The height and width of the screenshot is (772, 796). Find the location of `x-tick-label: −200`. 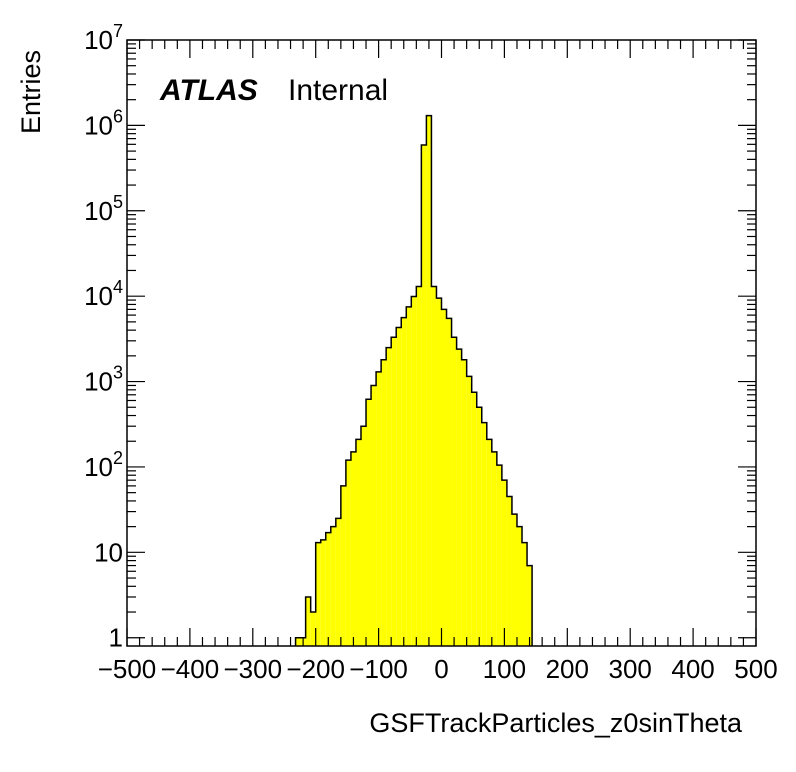

x-tick-label: −200 is located at coordinates (315, 669).